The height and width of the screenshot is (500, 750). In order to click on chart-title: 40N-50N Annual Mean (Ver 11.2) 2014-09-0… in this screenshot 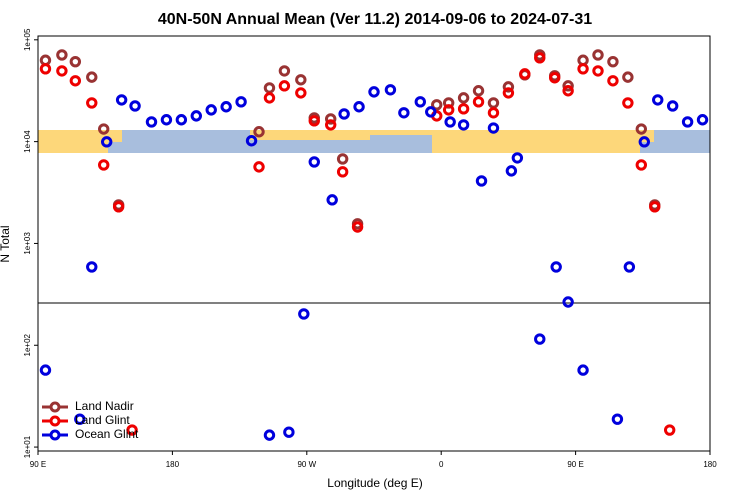, I will do `click(375, 19)`.